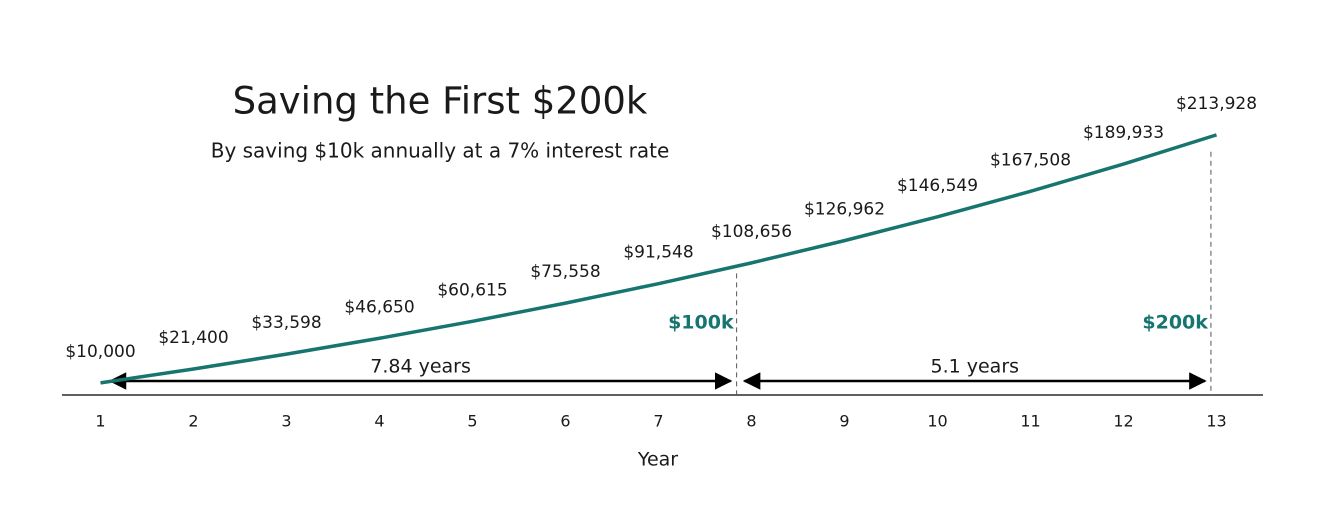  Describe the element at coordinates (1123, 133) in the screenshot. I see `value-label: $189,933` at that location.